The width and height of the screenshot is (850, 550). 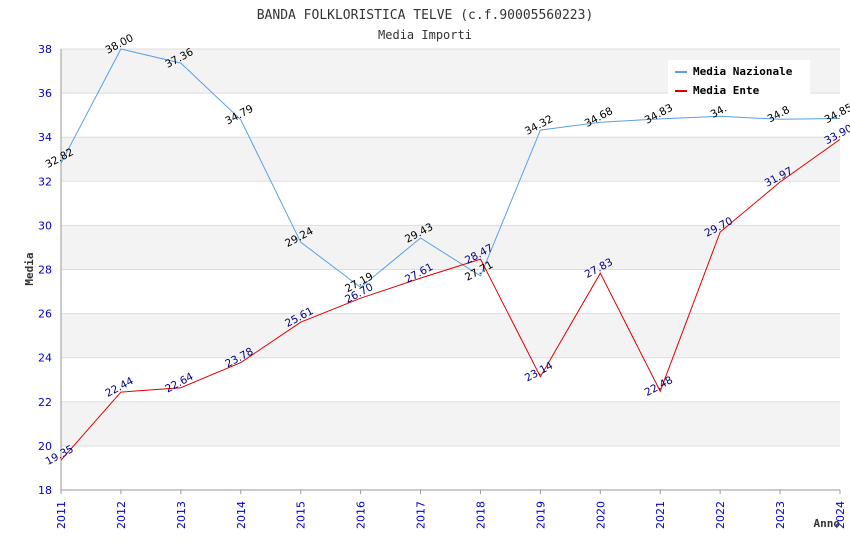 What do you see at coordinates (45, 314) in the screenshot?
I see `y-tick-label: 26` at bounding box center [45, 314].